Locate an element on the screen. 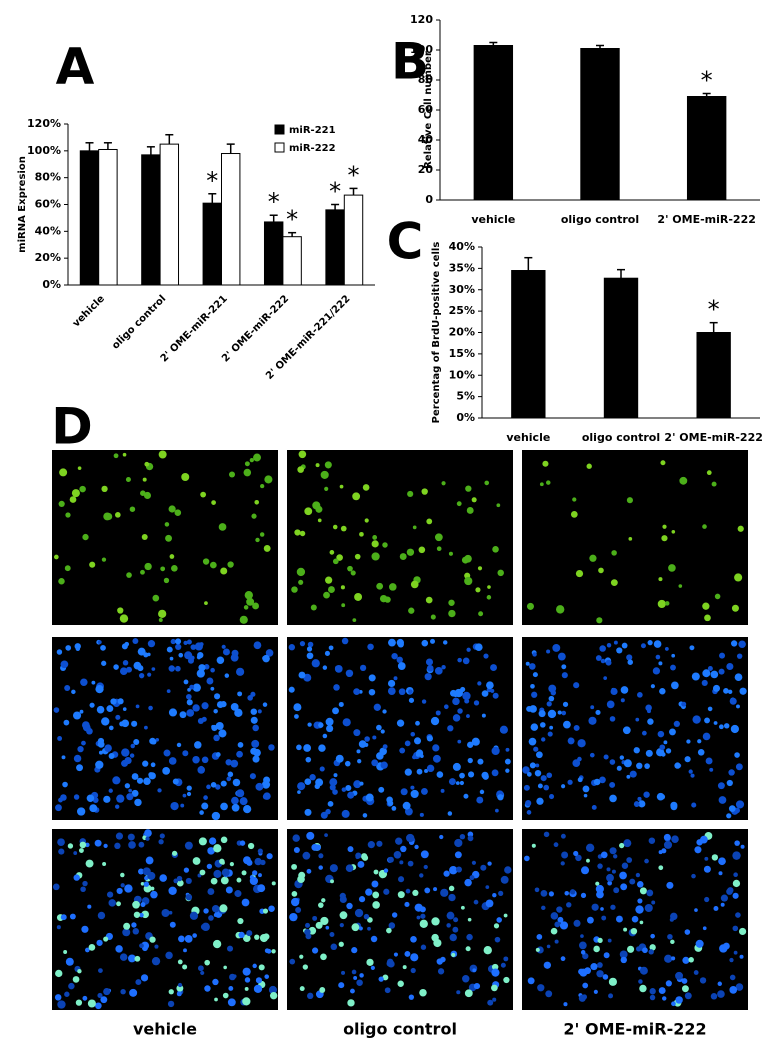 This screenshot has height=1054, width=766. bar is located at coordinates (493, 123).